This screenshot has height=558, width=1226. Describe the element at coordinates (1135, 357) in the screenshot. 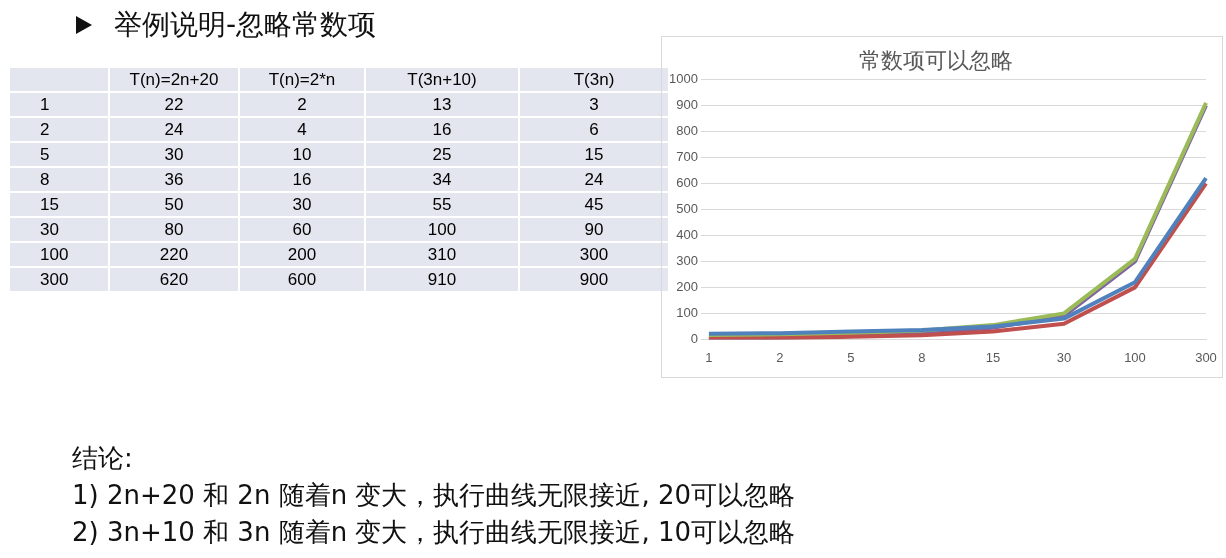

I see `x-tick-label: 100` at that location.